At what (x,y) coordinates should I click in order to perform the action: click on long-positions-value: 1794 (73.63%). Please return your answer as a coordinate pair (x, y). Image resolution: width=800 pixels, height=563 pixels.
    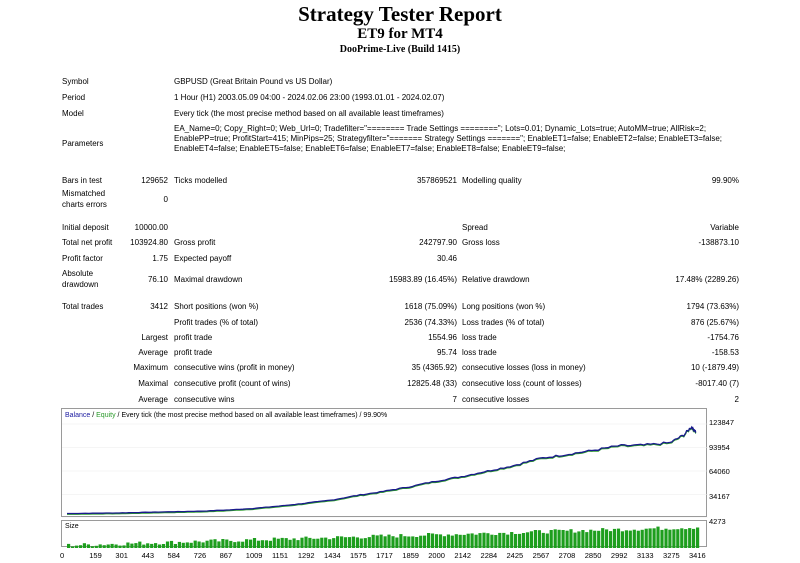
    Looking at the image, I should click on (712, 306).